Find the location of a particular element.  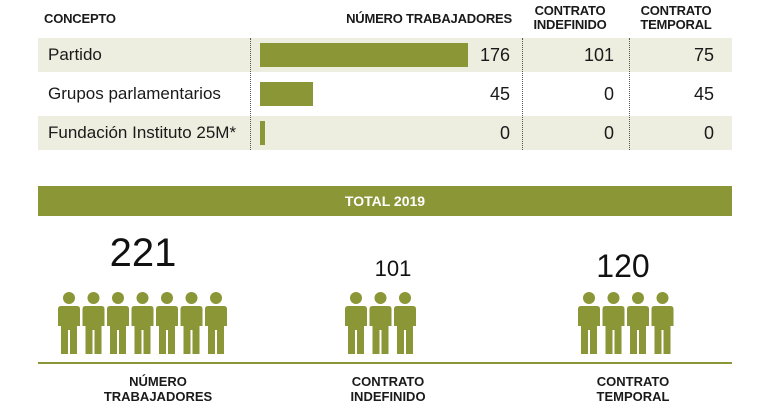

row-temporal: 75 is located at coordinates (703, 55).